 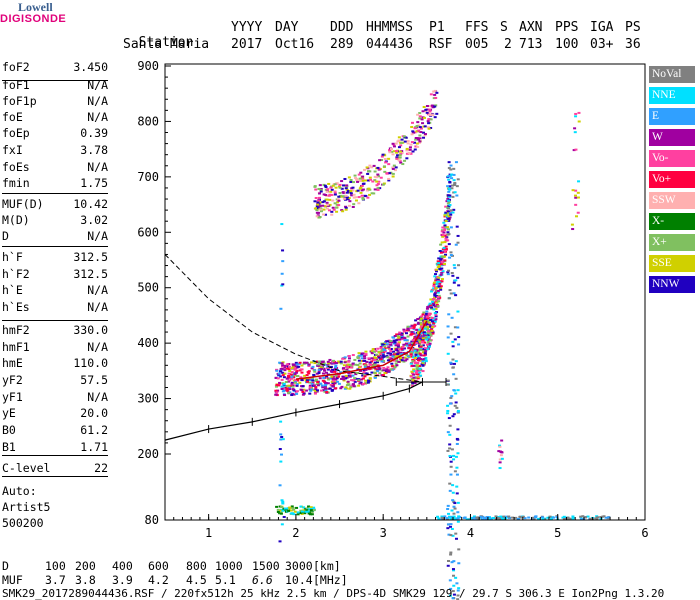 What do you see at coordinates (16, 167) in the screenshot?
I see `param-name: foEs` at bounding box center [16, 167].